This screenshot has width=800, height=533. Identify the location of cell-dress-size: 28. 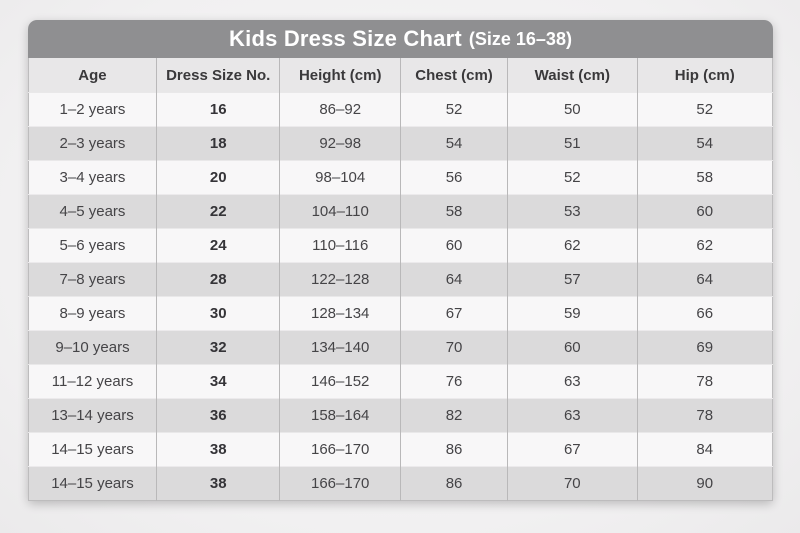
(217, 279).